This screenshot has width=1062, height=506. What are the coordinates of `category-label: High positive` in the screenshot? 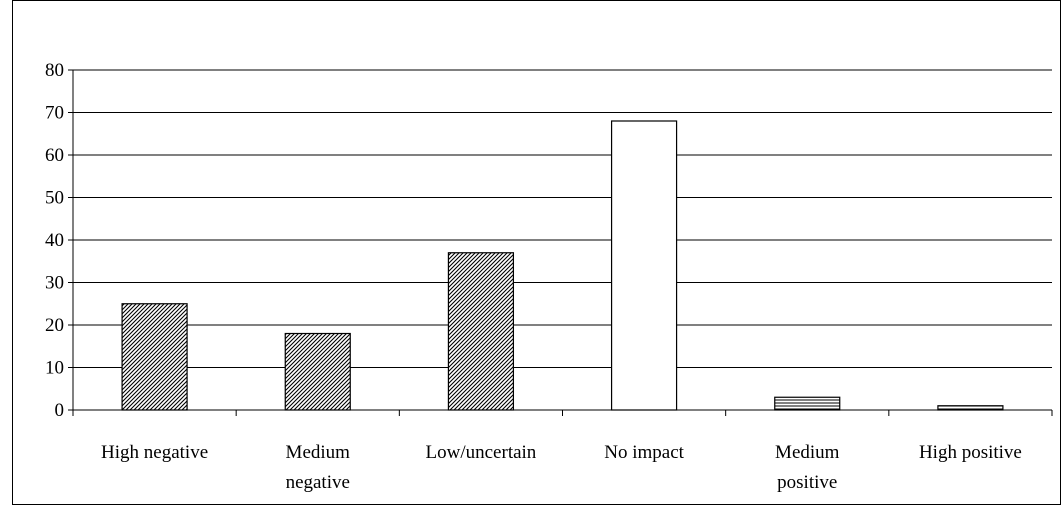 It's located at (970, 452).